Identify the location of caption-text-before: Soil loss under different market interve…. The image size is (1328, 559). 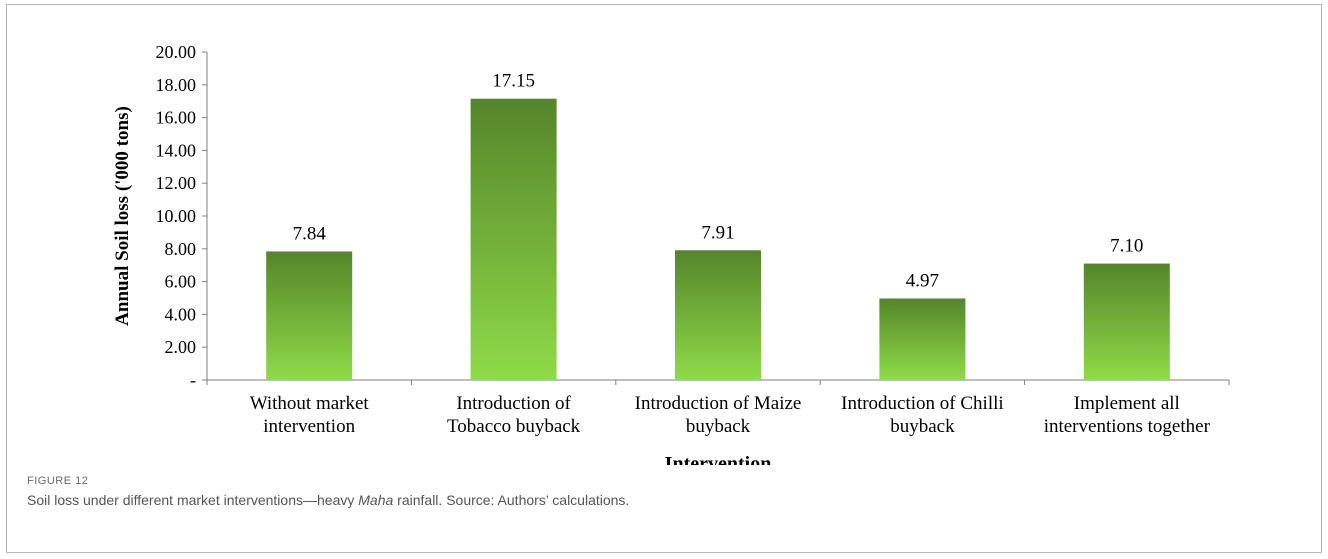
(193, 500).